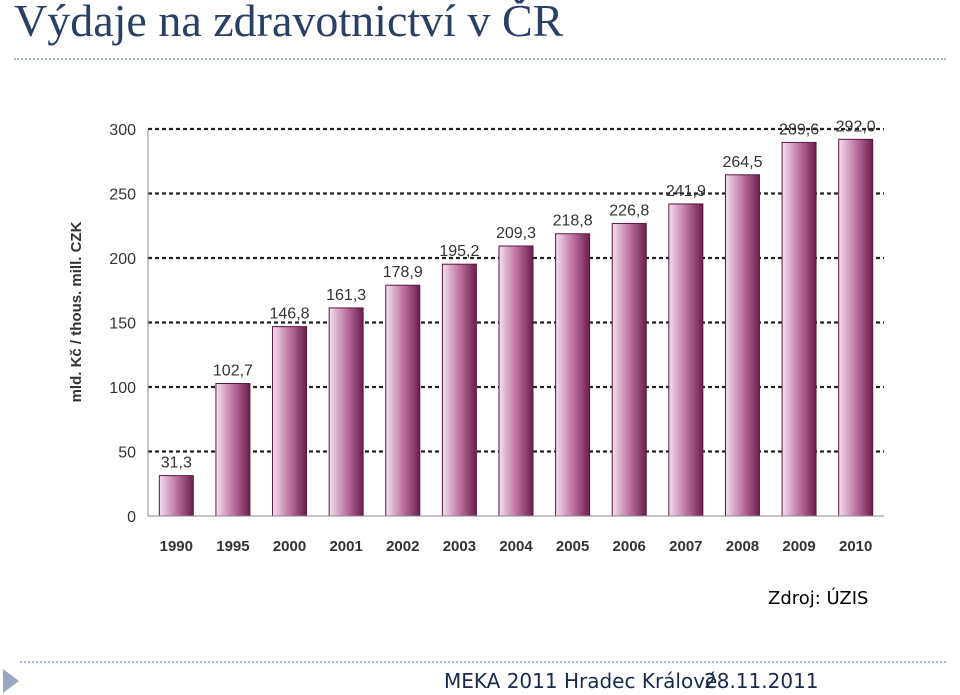 This screenshot has height=695, width=960. What do you see at coordinates (629, 546) in the screenshot?
I see `x-tick-label: 2006` at bounding box center [629, 546].